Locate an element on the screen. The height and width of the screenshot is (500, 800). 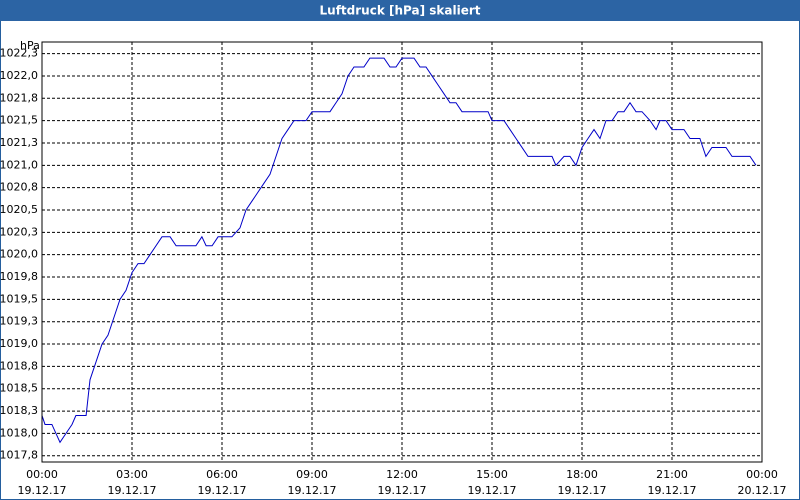
y-tick-label: 1019,3 is located at coordinates (19, 321).